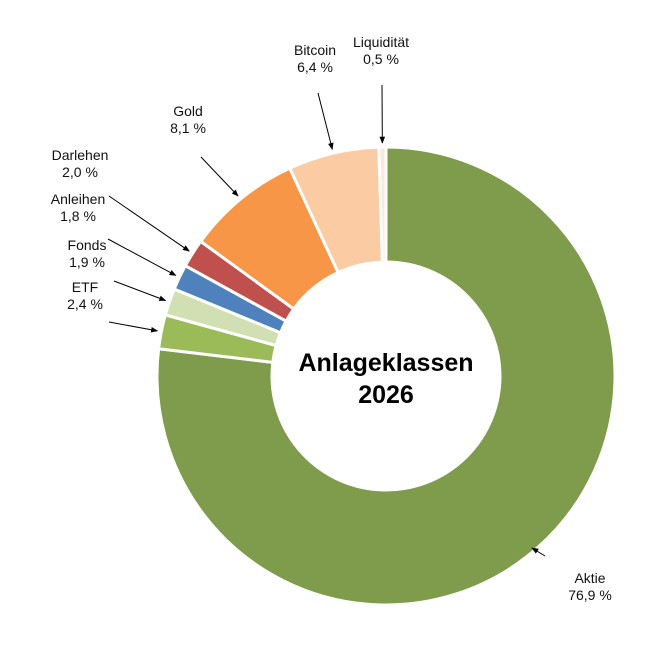  Describe the element at coordinates (538, 552) in the screenshot. I see `leader-line-aktie` at that location.